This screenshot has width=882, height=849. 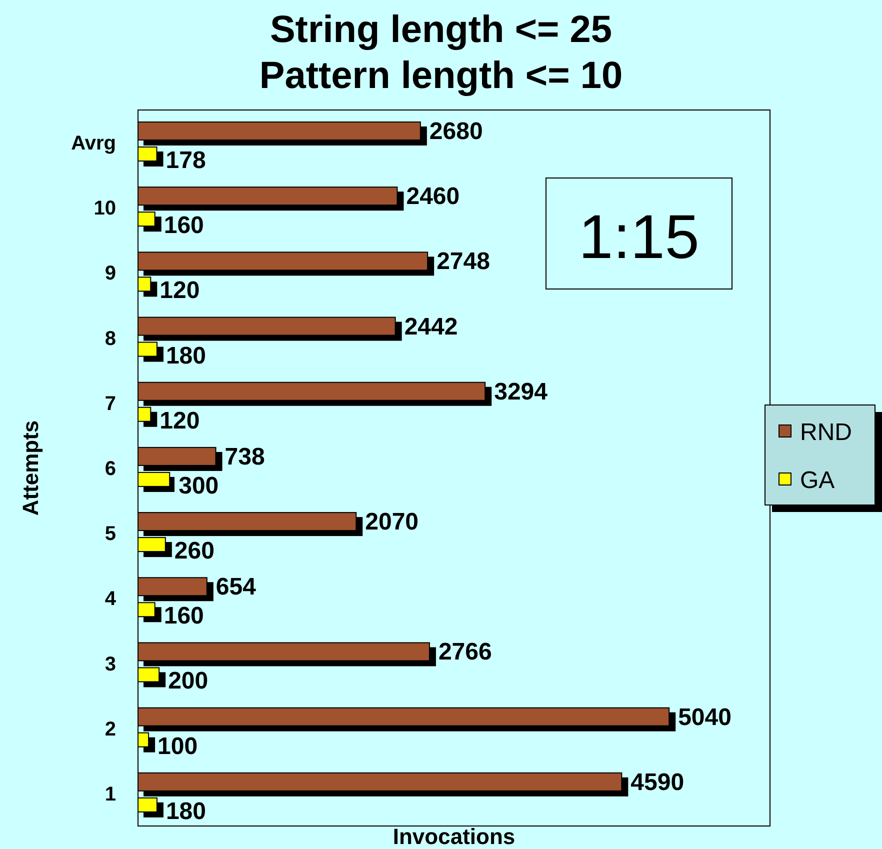 I want to click on legend-label: RND, so click(x=826, y=432).